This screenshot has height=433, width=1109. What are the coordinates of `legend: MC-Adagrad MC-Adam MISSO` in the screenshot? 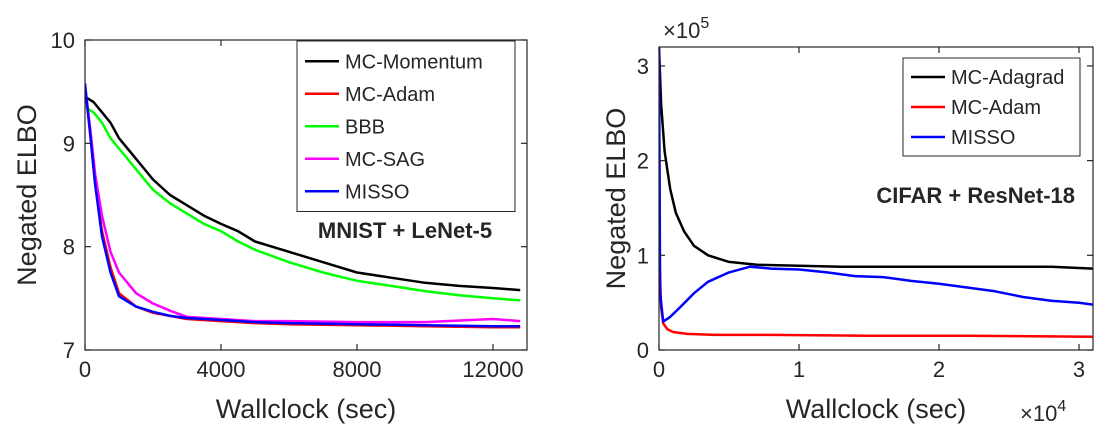 It's located at (991, 107).